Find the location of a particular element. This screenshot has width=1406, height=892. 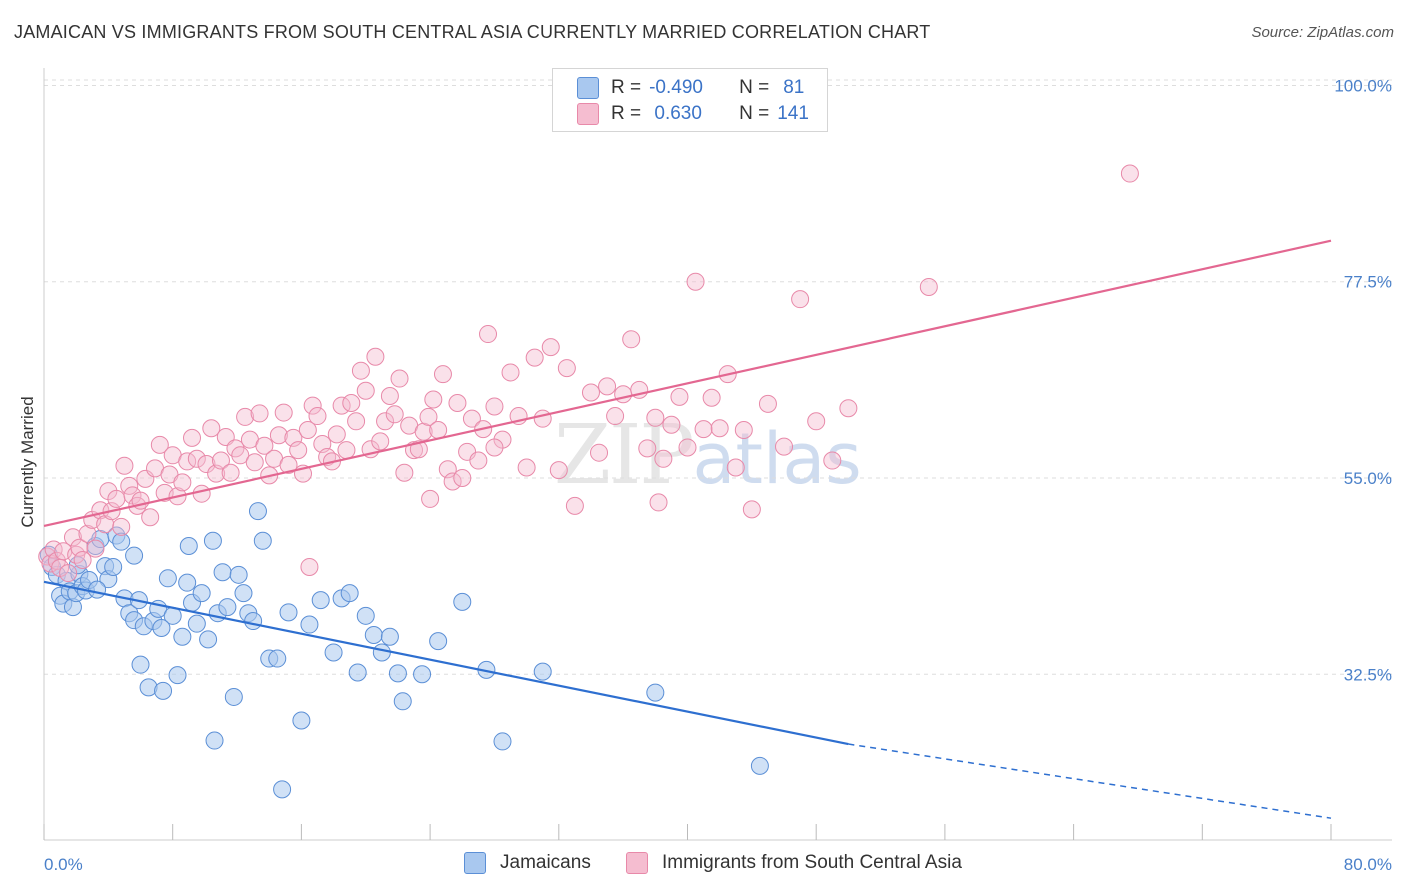

correlation-legend: R = -0.490 N = 81 R = 0.630 N = 141 is located at coordinates (690, 100).